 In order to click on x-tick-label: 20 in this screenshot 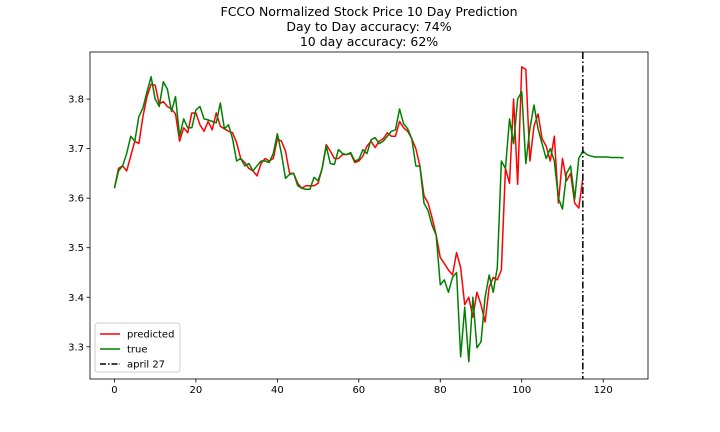, I will do `click(196, 390)`.